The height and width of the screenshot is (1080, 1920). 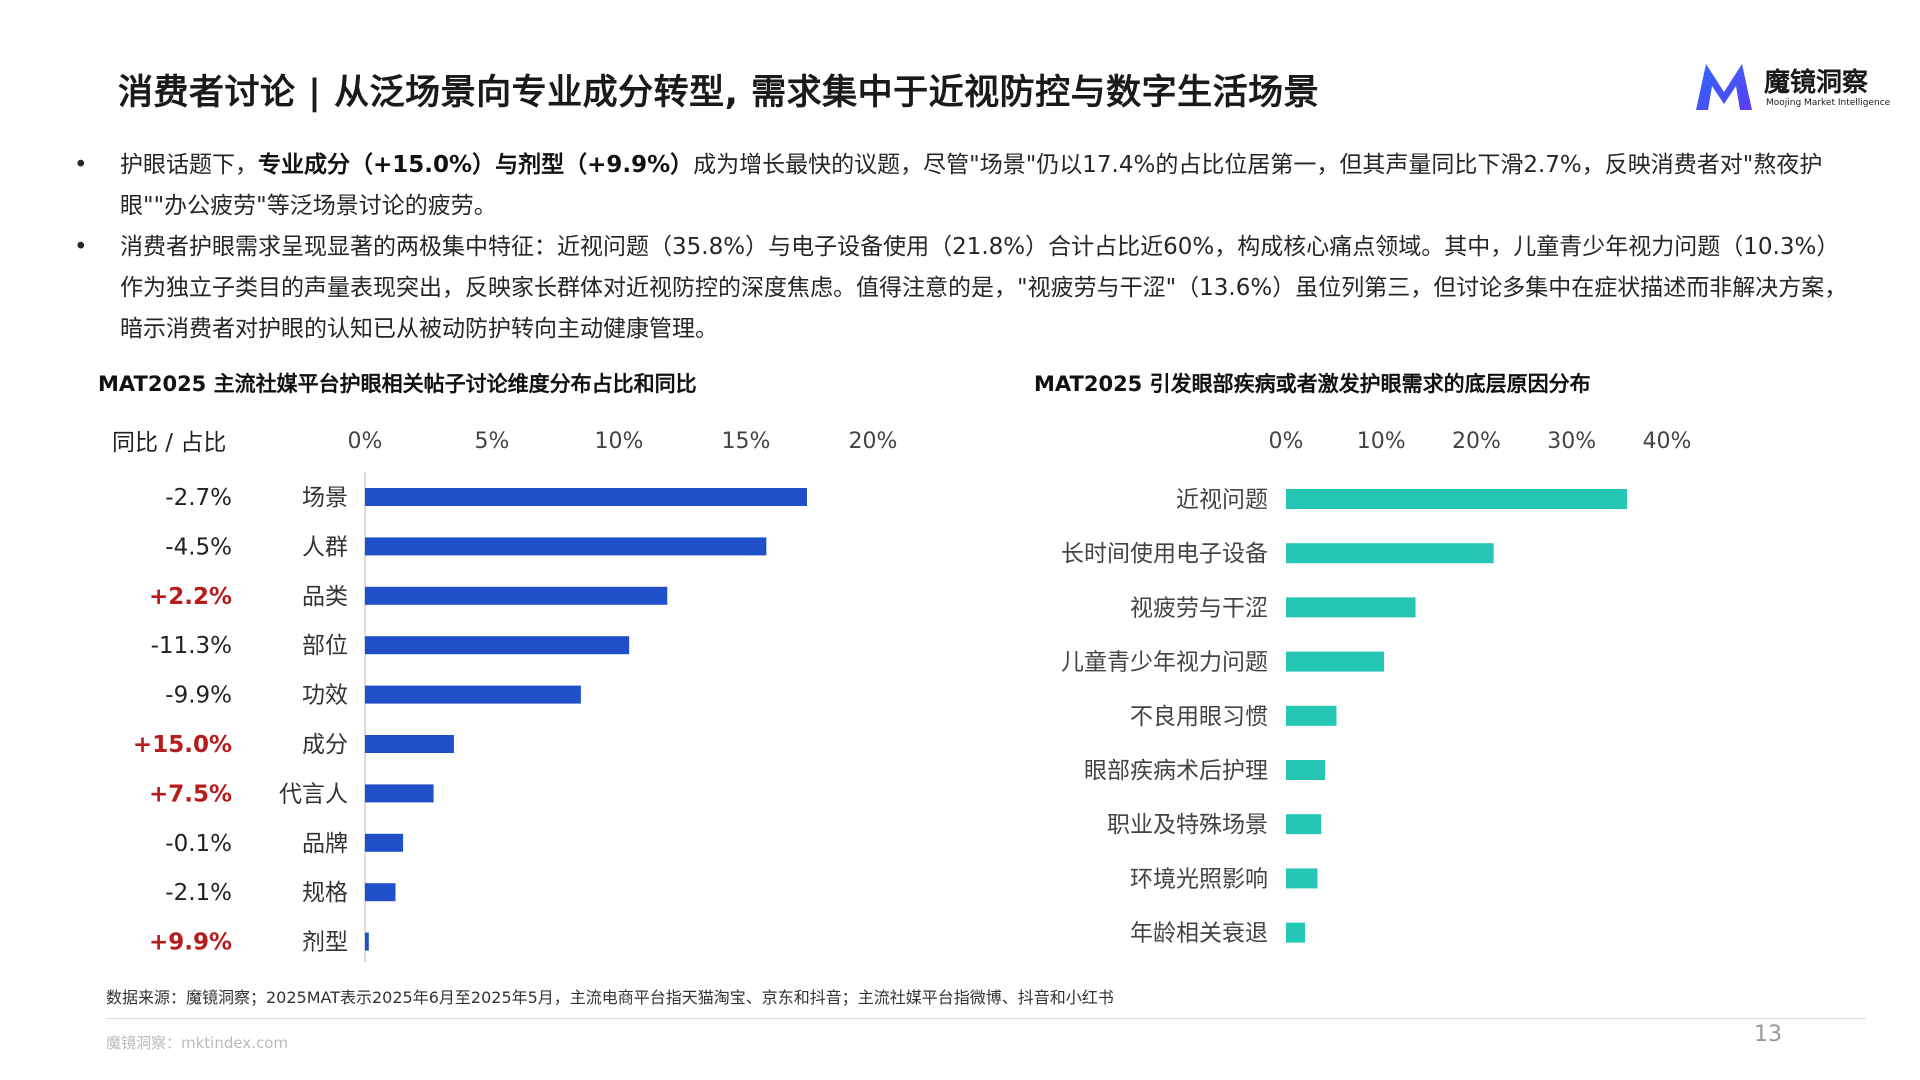 What do you see at coordinates (1164, 554) in the screenshot?
I see `category-label-right: 长时间使用电子设备` at bounding box center [1164, 554].